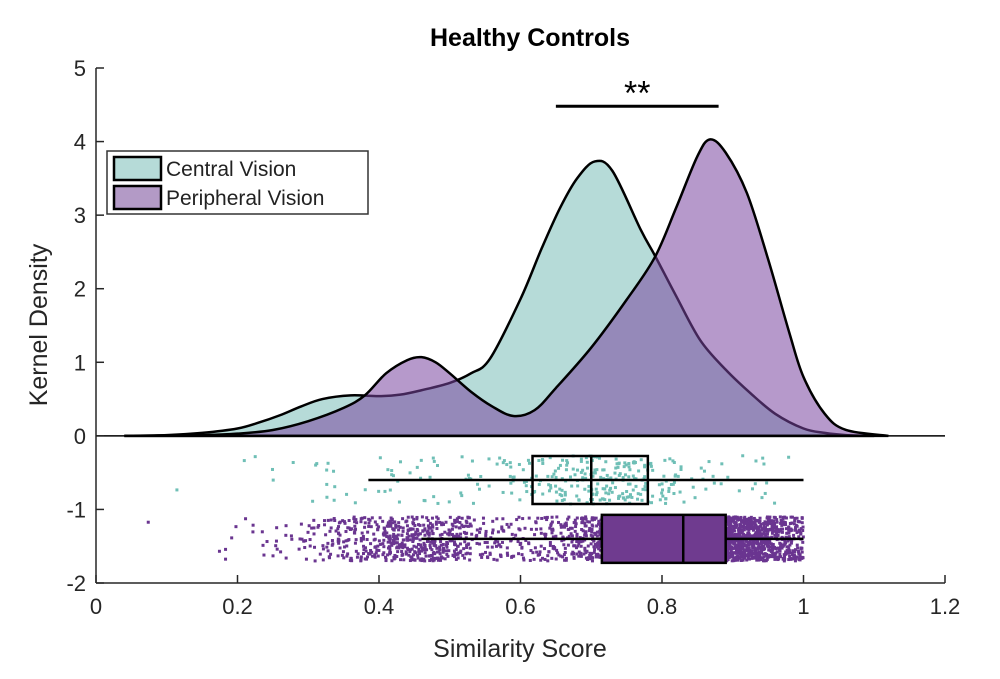  Describe the element at coordinates (586, 509) in the screenshot. I see `boxplots` at that location.